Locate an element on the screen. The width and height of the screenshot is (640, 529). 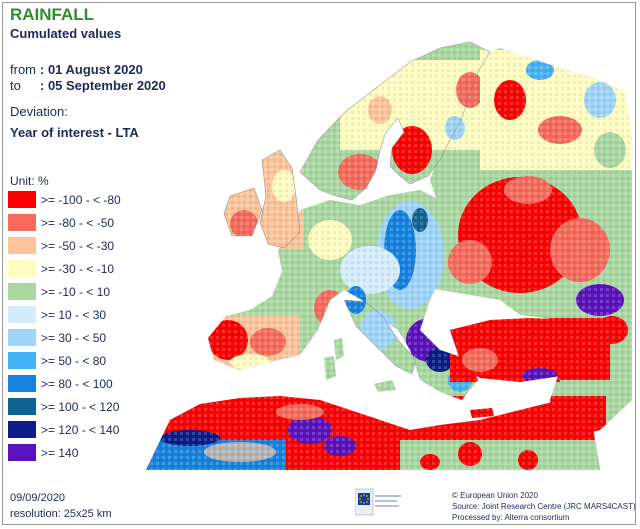
legend-item: >= -30 - < -10 is located at coordinates (93, 269).